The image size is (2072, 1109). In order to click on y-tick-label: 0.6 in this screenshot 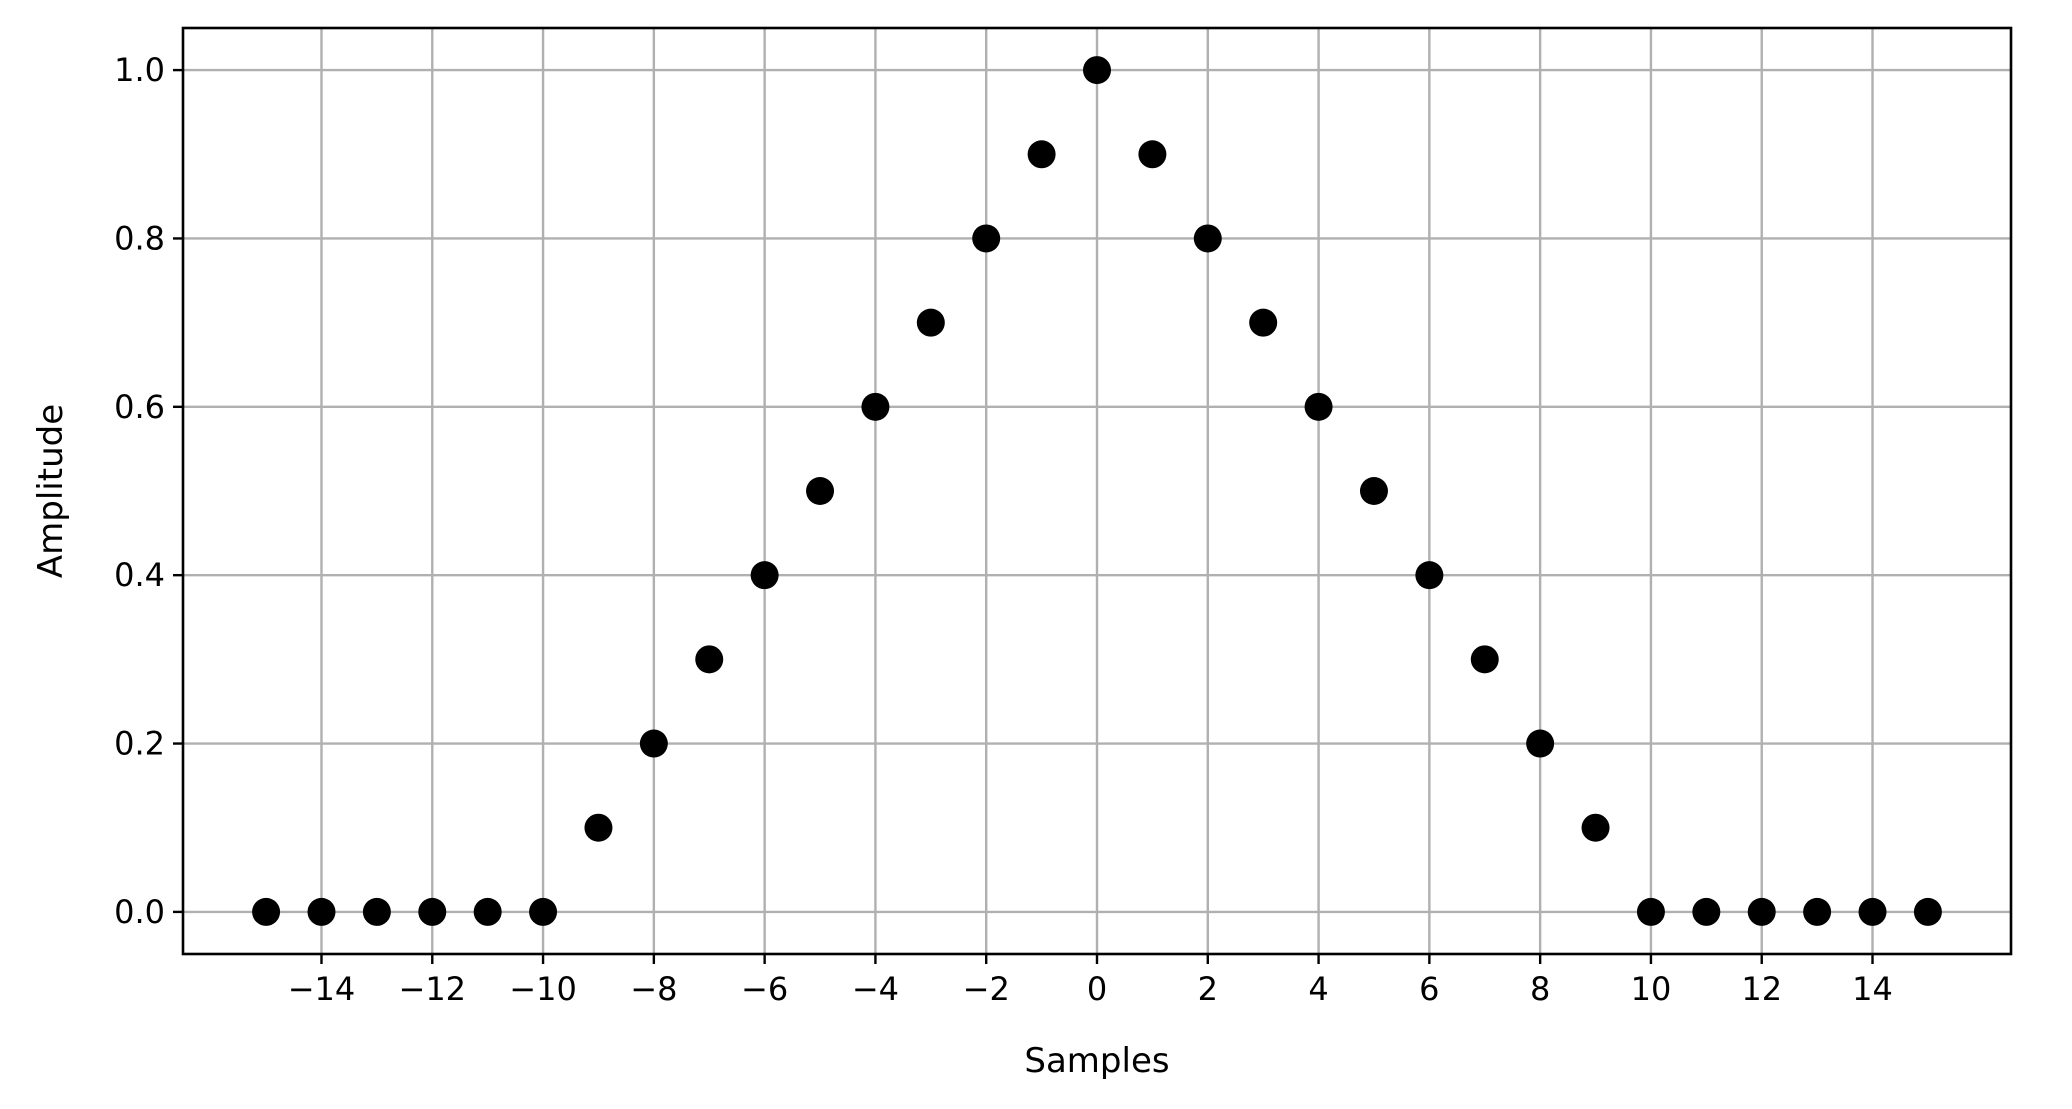, I will do `click(139, 407)`.